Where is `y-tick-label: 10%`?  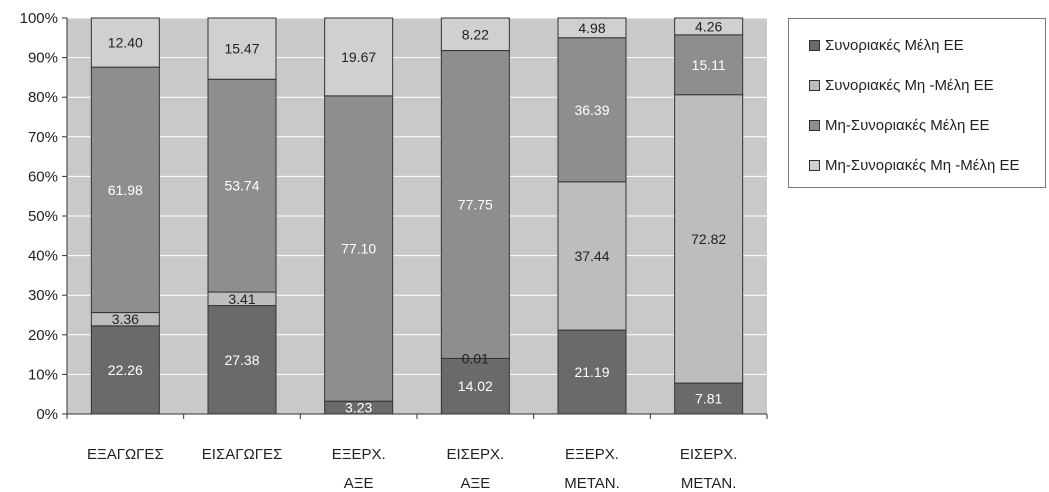
y-tick-label: 10% is located at coordinates (43, 374).